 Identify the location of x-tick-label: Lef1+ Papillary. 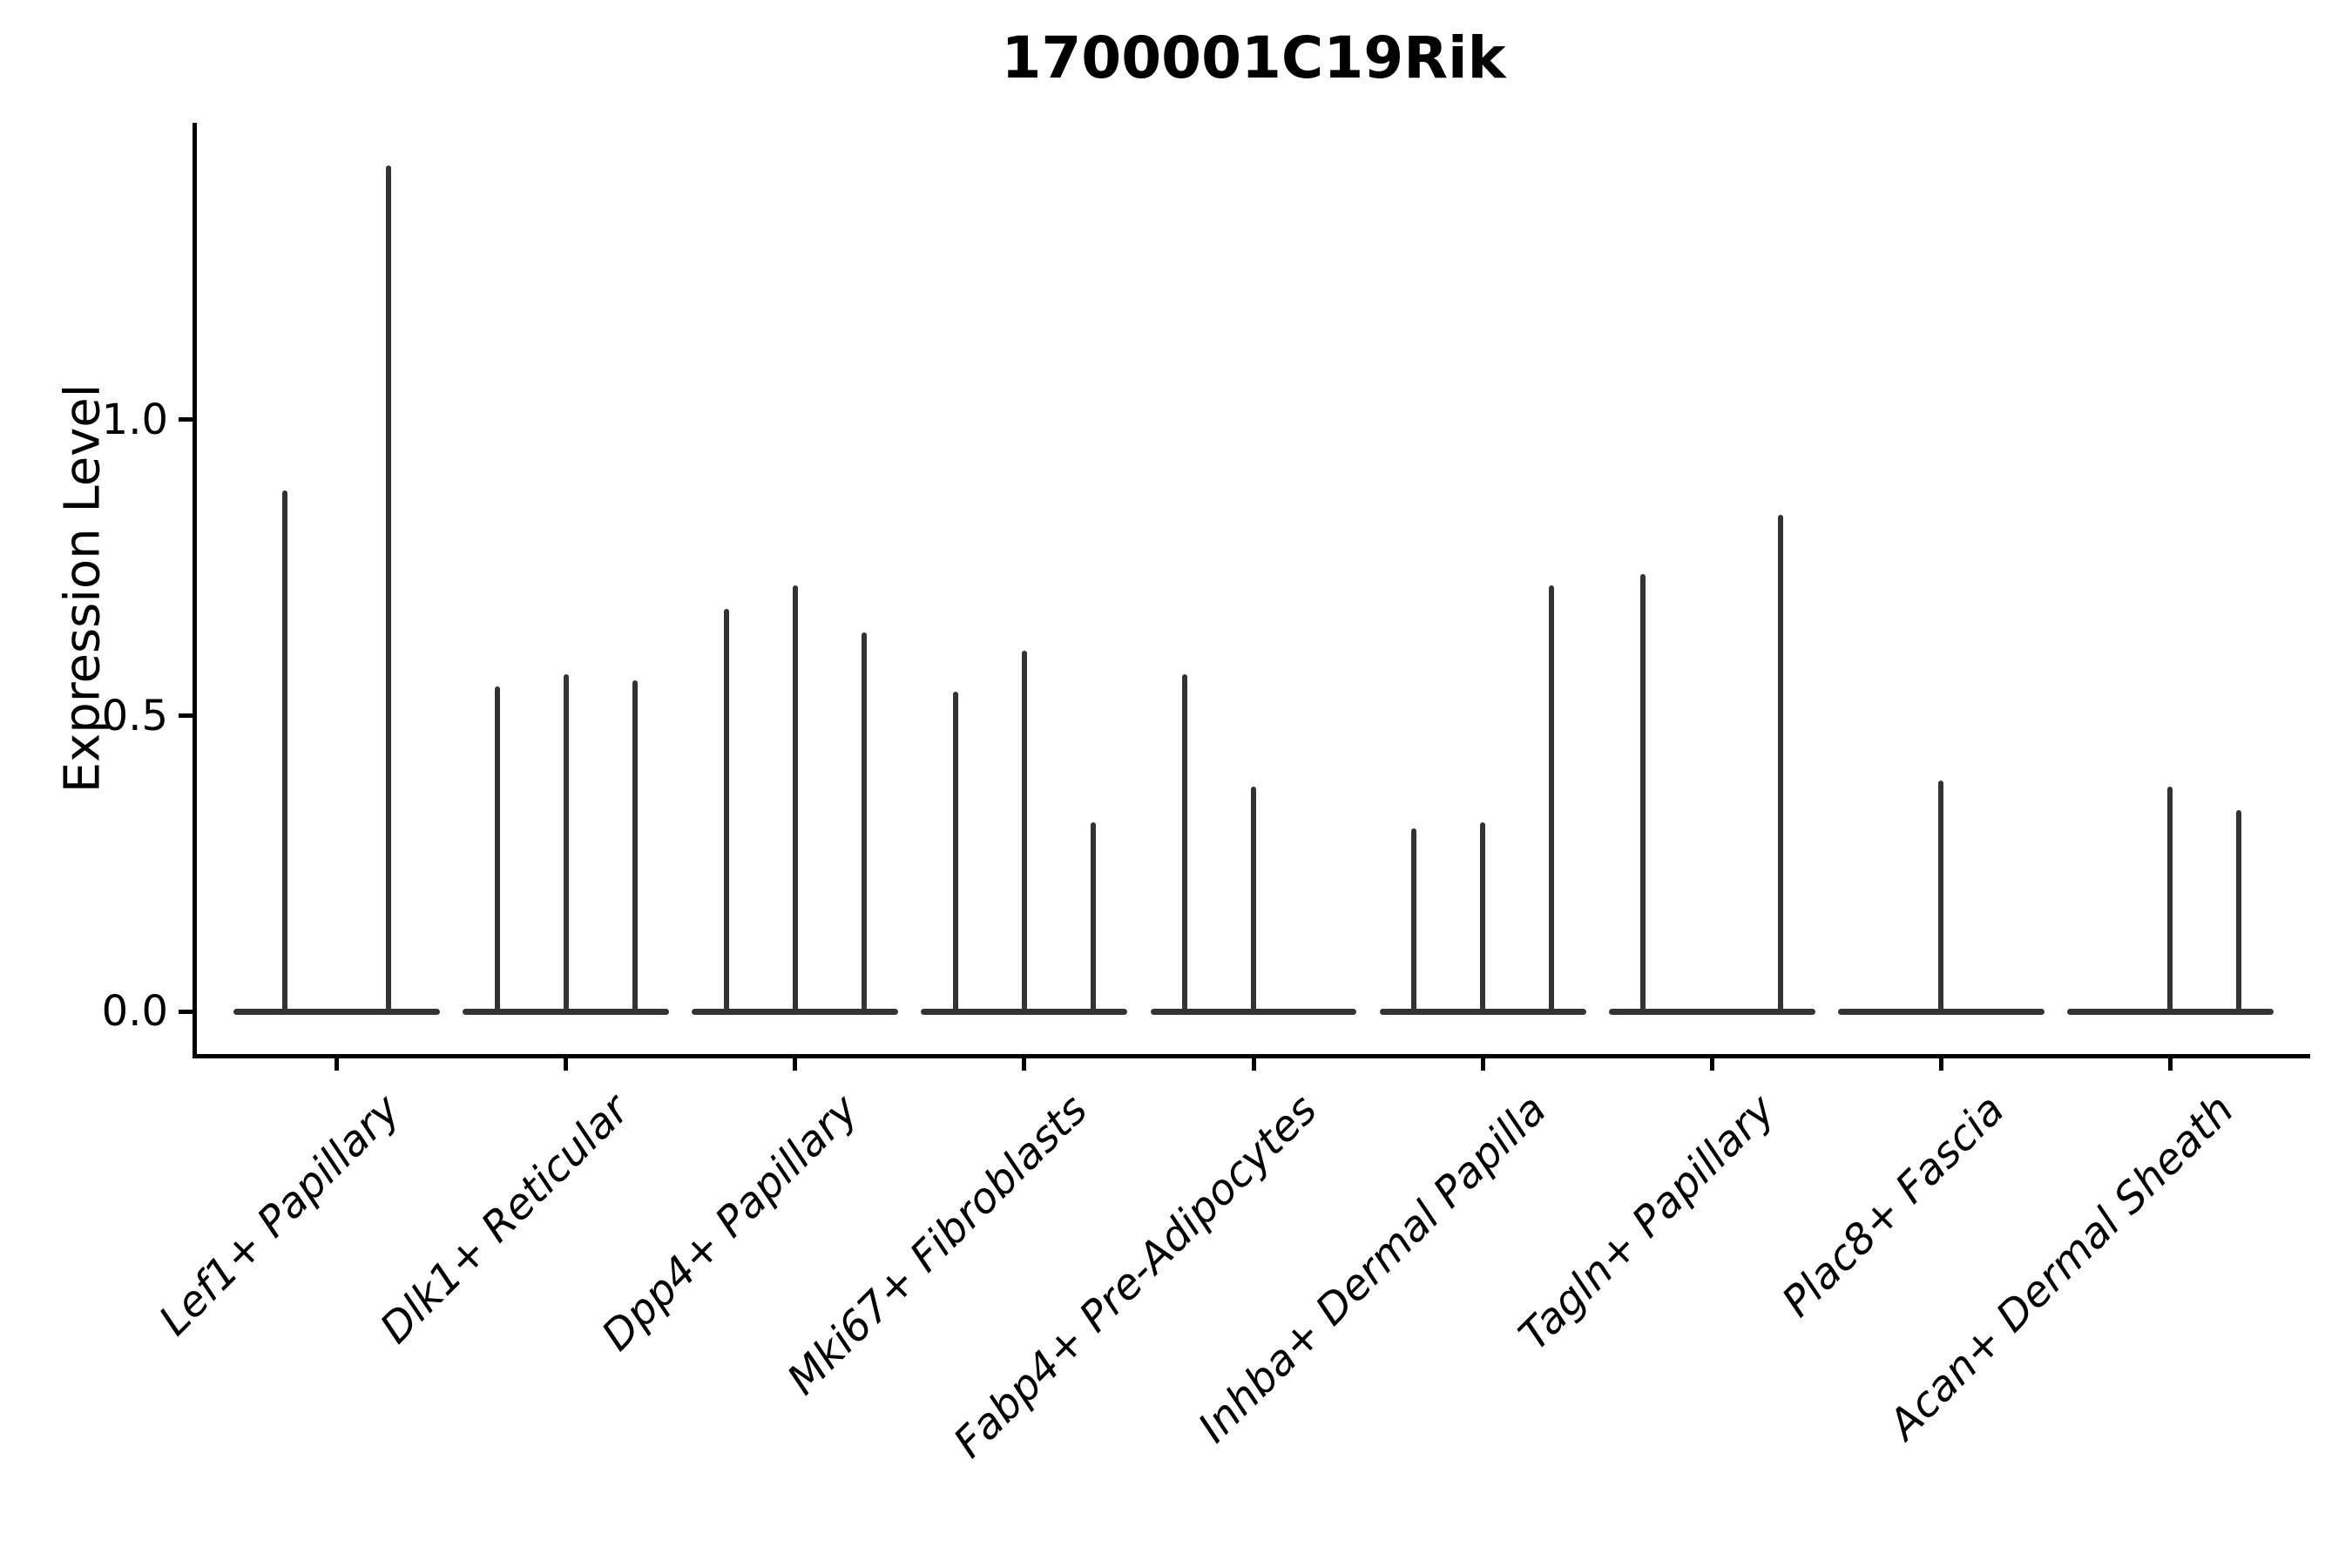
(279, 1215).